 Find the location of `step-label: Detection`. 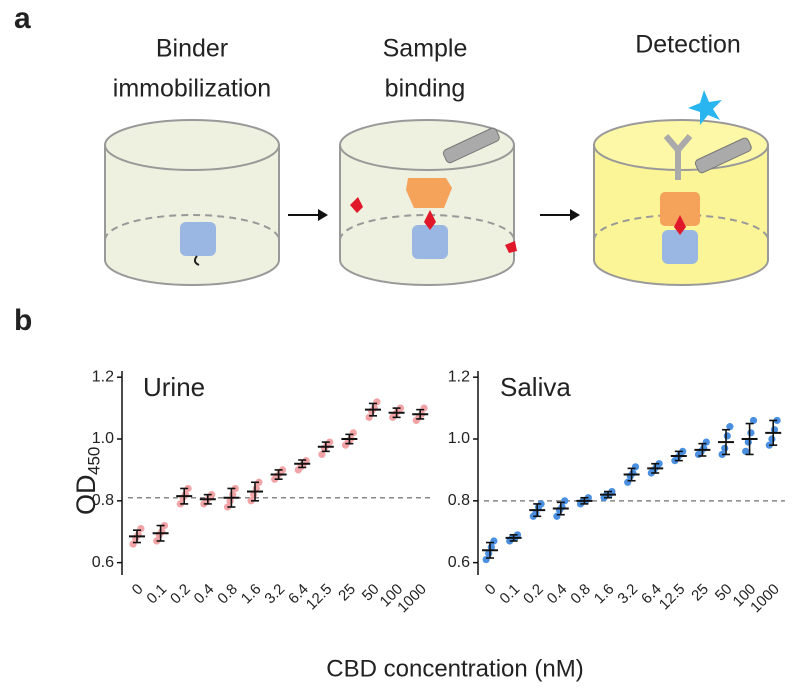

step-label: Detection is located at coordinates (688, 45).